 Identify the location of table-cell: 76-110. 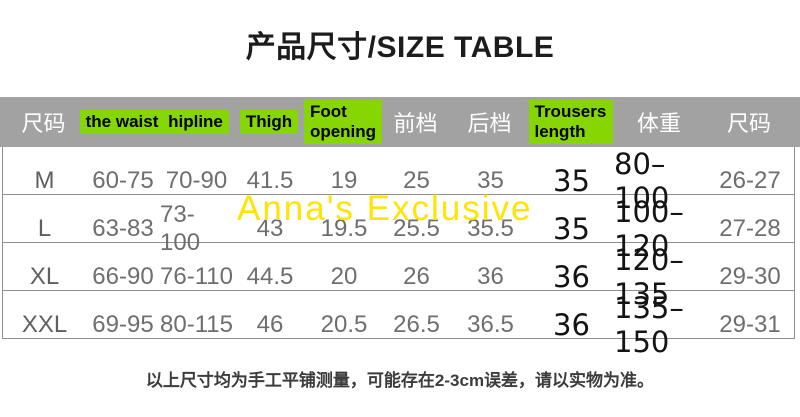
(196, 276).